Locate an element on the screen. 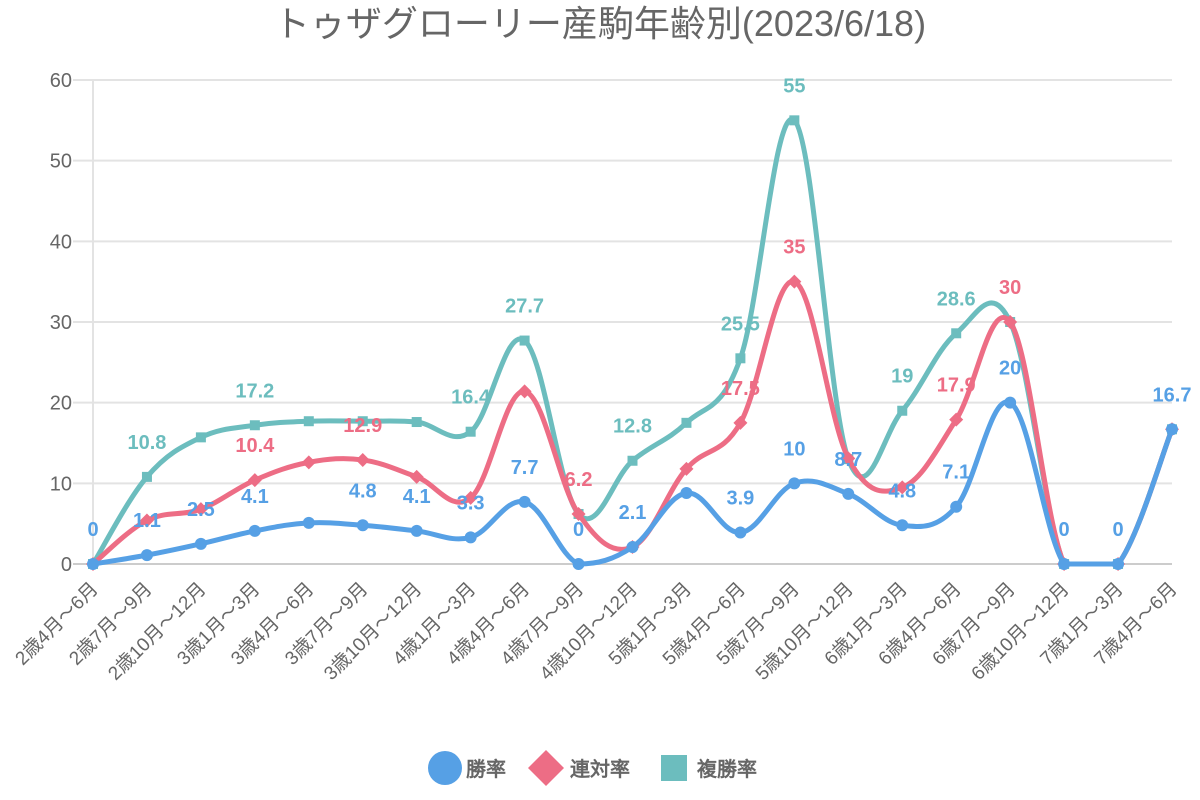 Image resolution: width=1200 pixels, height=800 pixels. data-label: 27.7 is located at coordinates (524, 307).